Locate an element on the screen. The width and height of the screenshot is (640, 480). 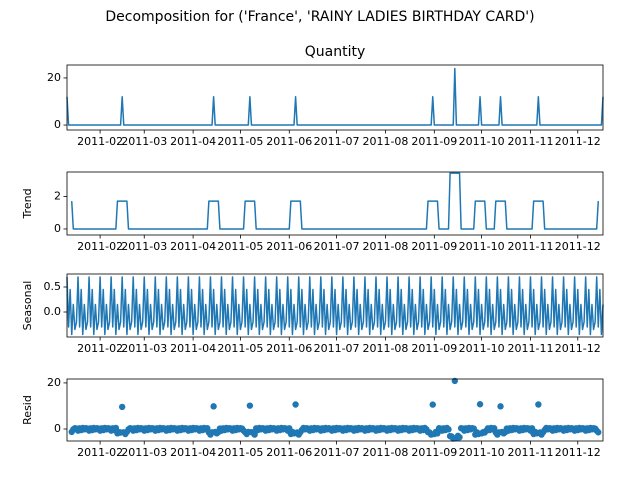
y-tick-label: 0.5 is located at coordinates (53, 286).